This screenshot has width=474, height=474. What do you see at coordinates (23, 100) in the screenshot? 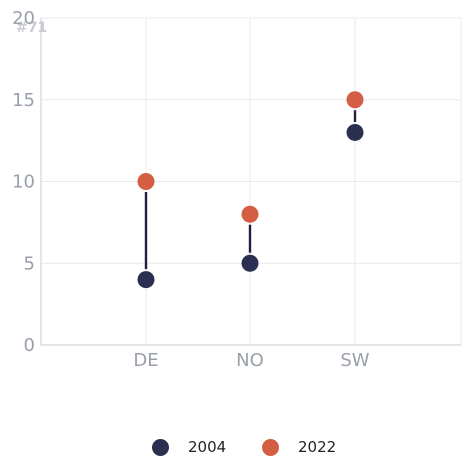
I see `y-tick-label-15: 15` at bounding box center [23, 100].